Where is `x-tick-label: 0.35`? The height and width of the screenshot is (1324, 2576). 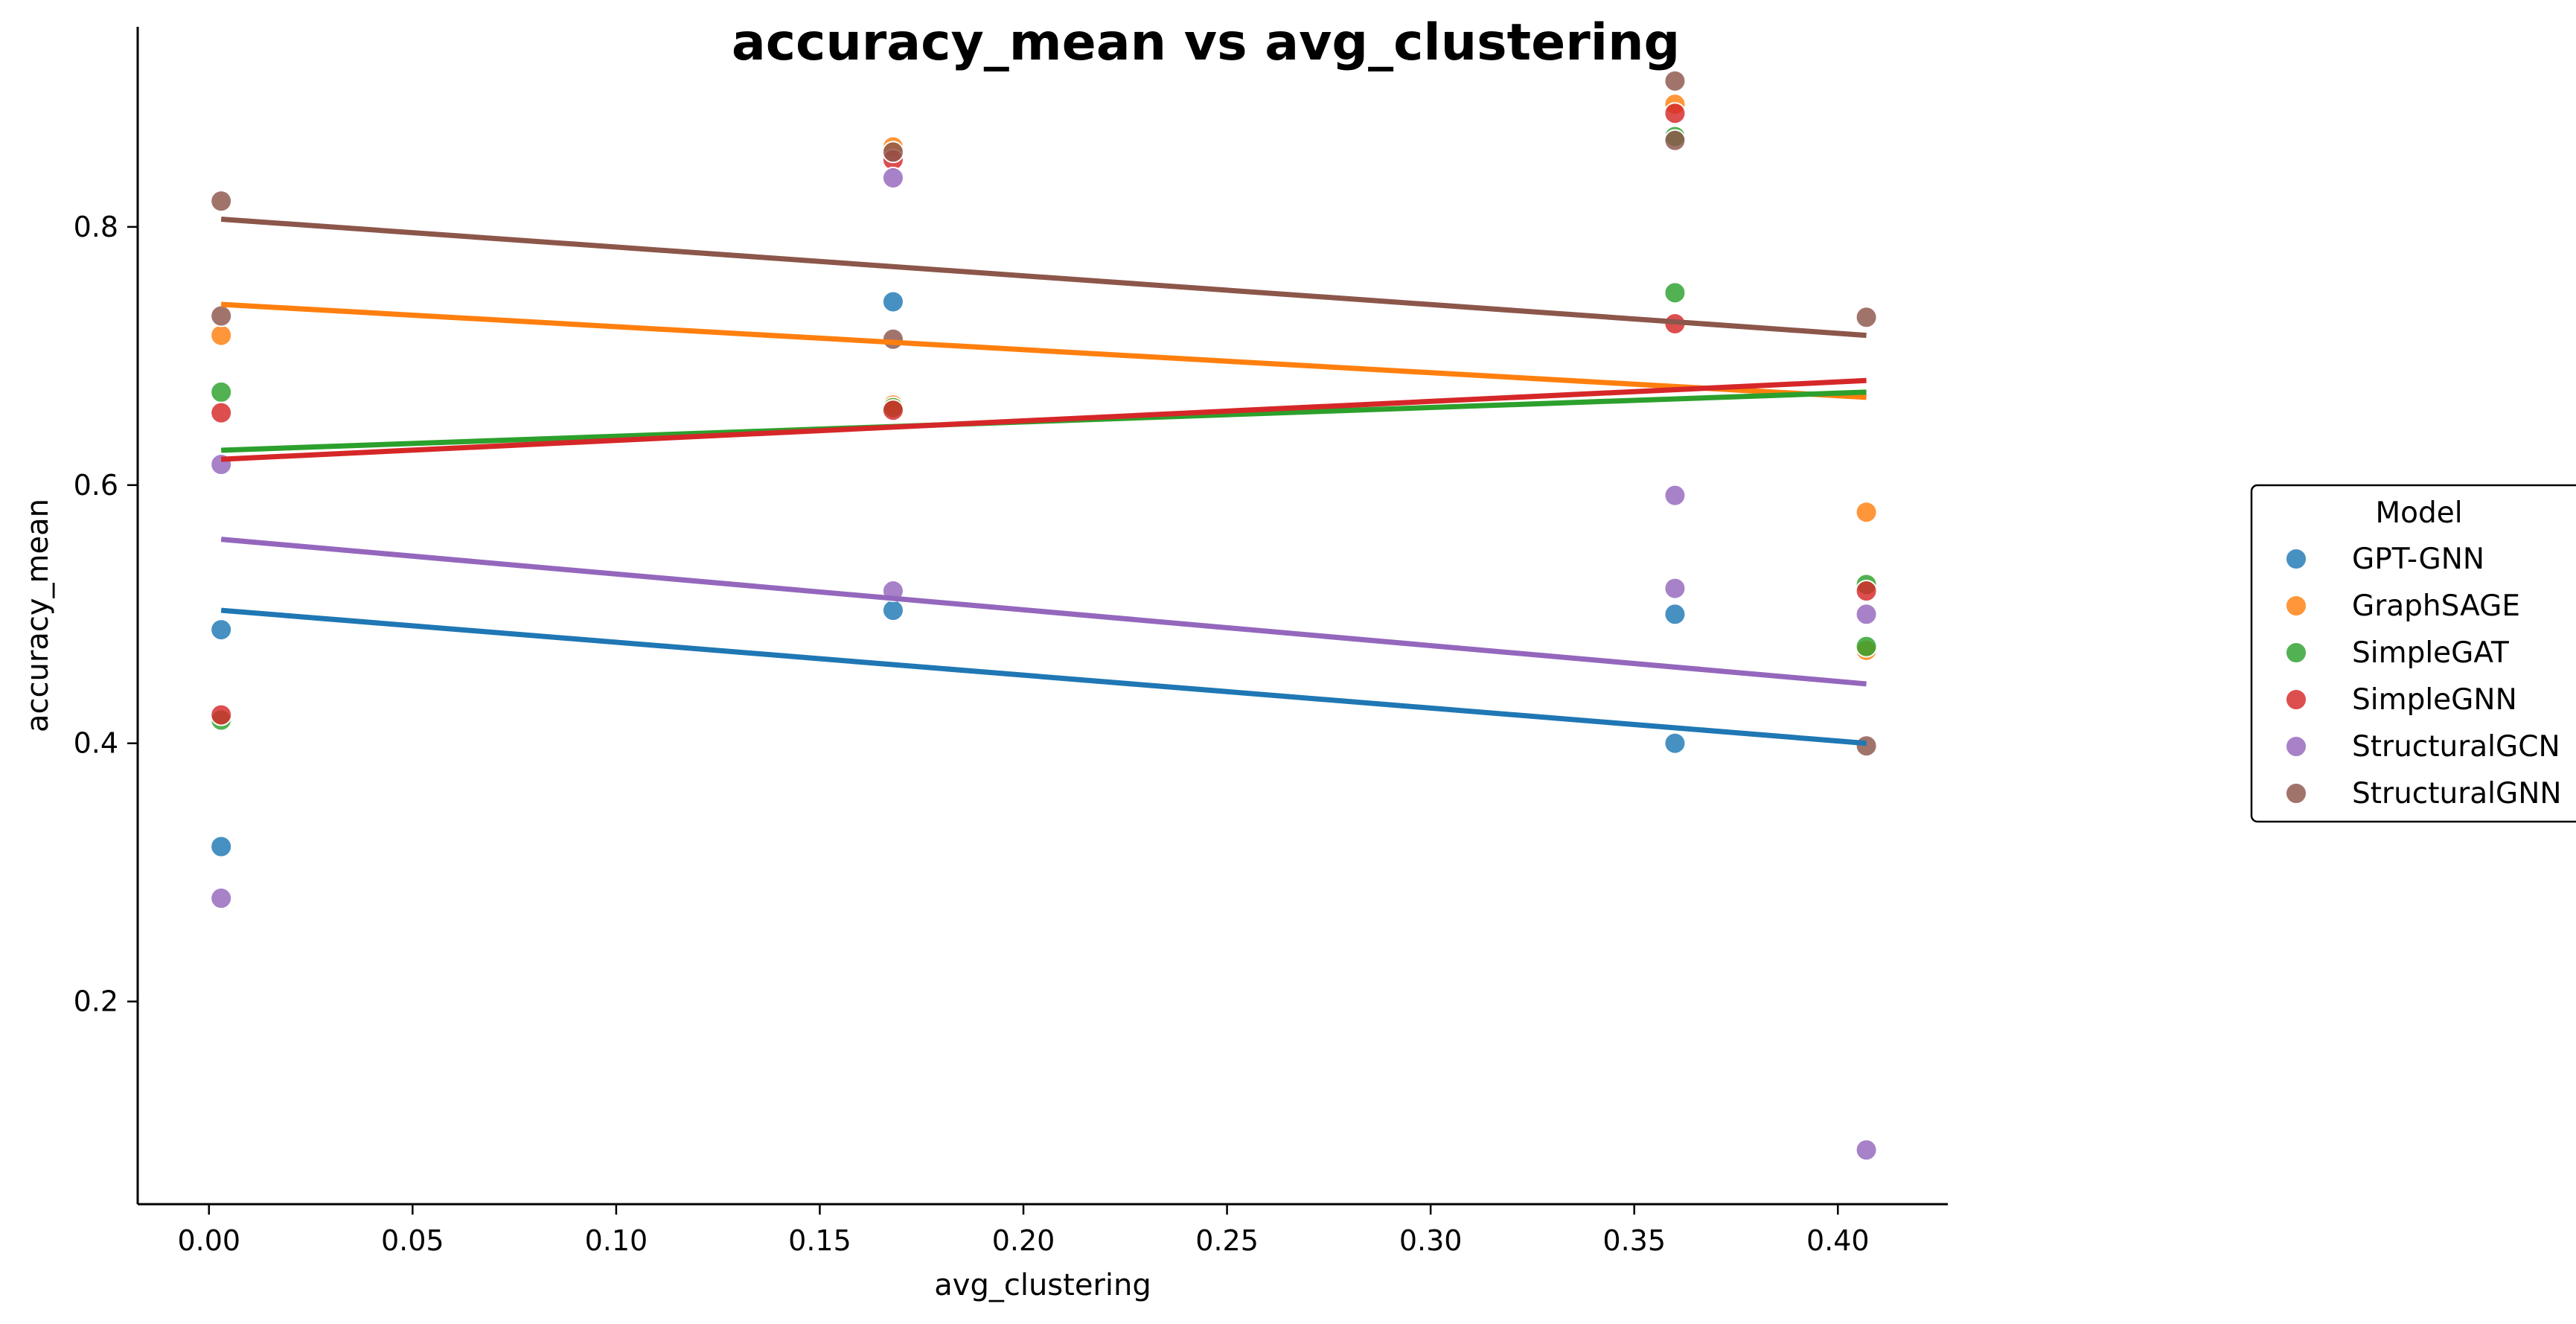
x-tick-label: 0.35 is located at coordinates (1634, 1240).